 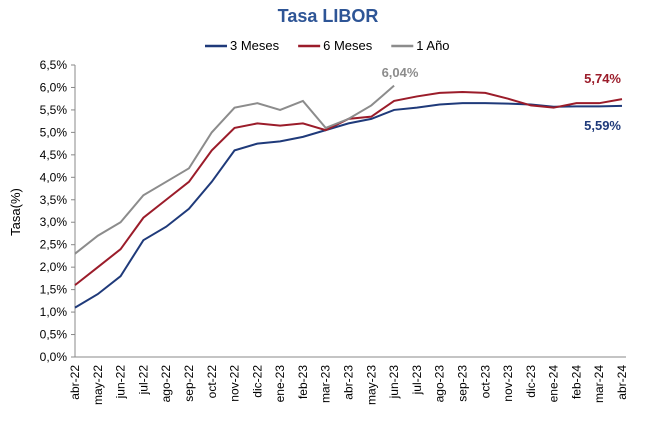 What do you see at coordinates (576, 382) in the screenshot?
I see `x-tick-label: feb-24` at bounding box center [576, 382].